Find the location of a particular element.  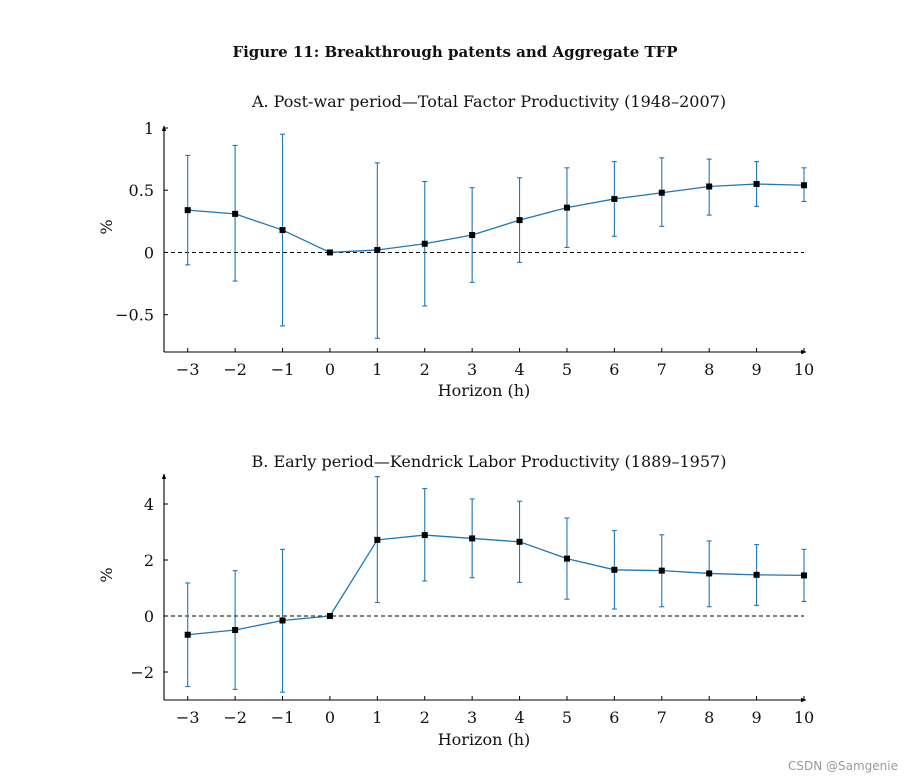

y-tick-label: −0.5 is located at coordinates (134, 315).